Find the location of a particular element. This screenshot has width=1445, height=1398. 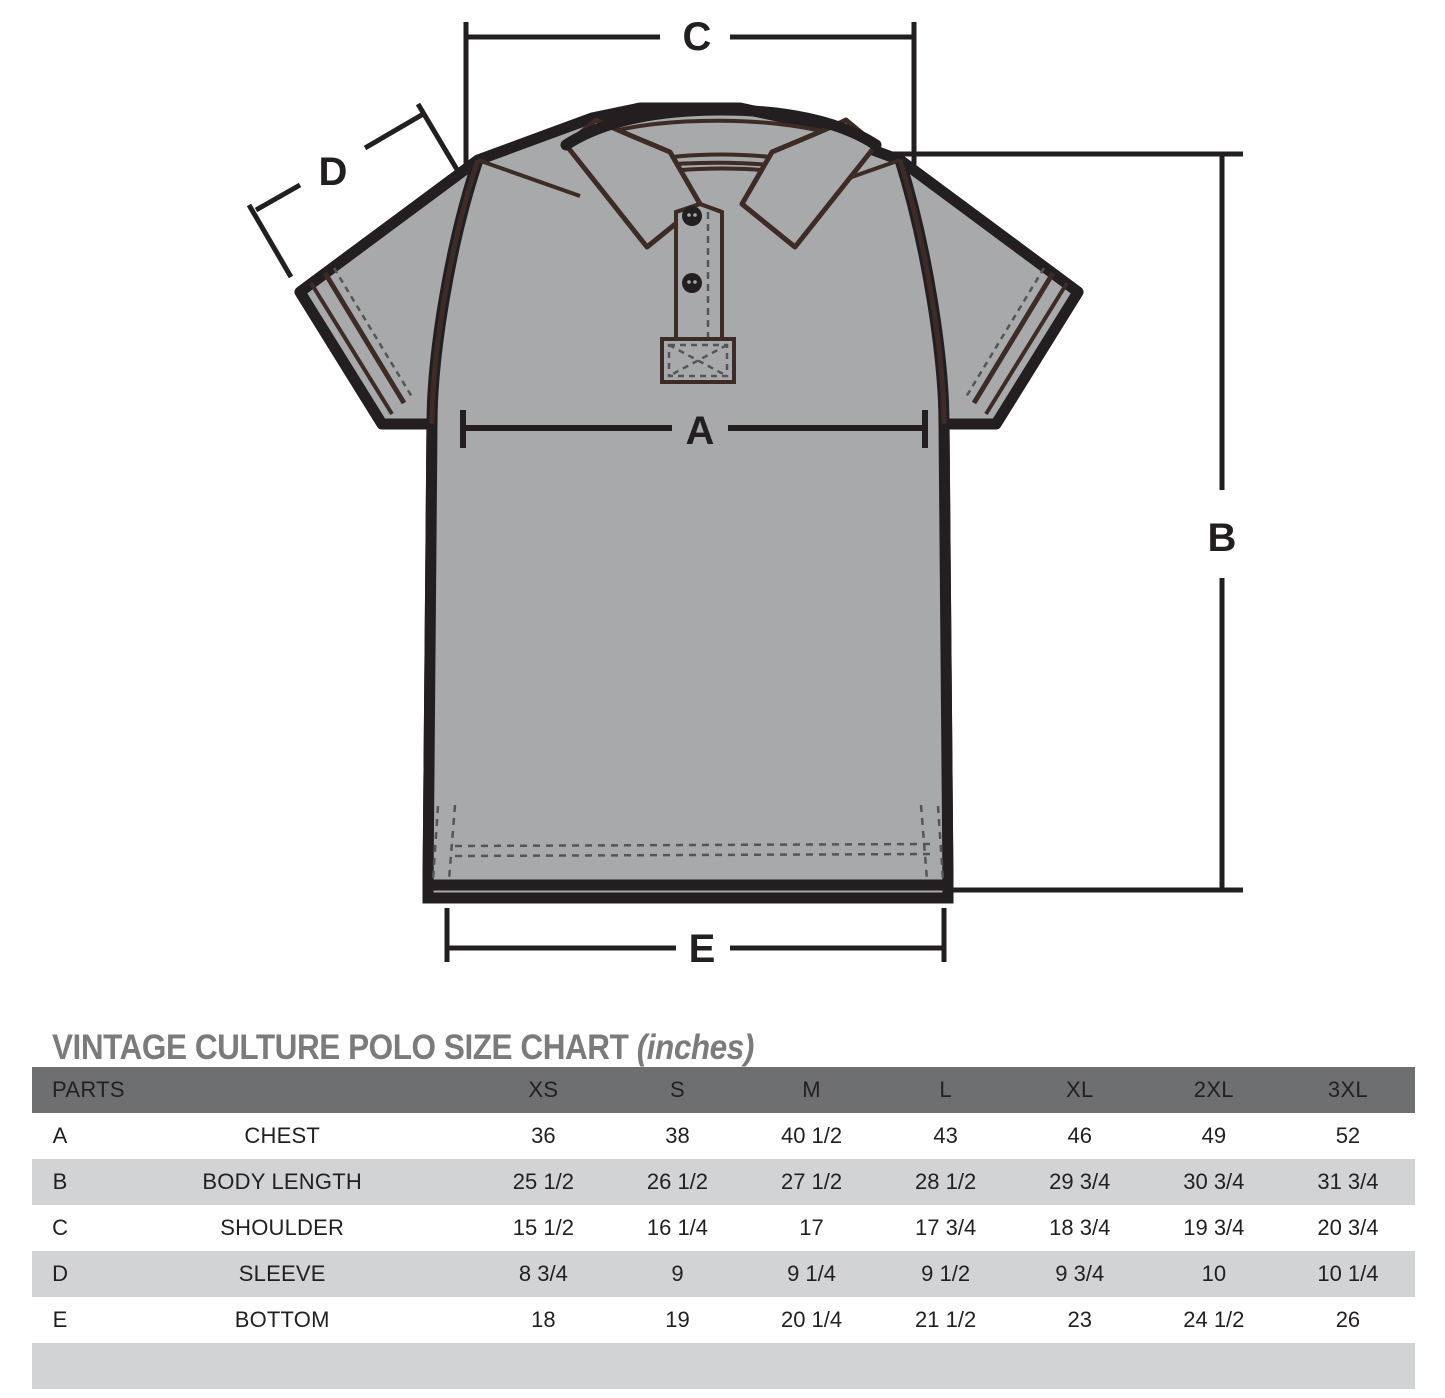

shirt-side-seams is located at coordinates (688, 654).